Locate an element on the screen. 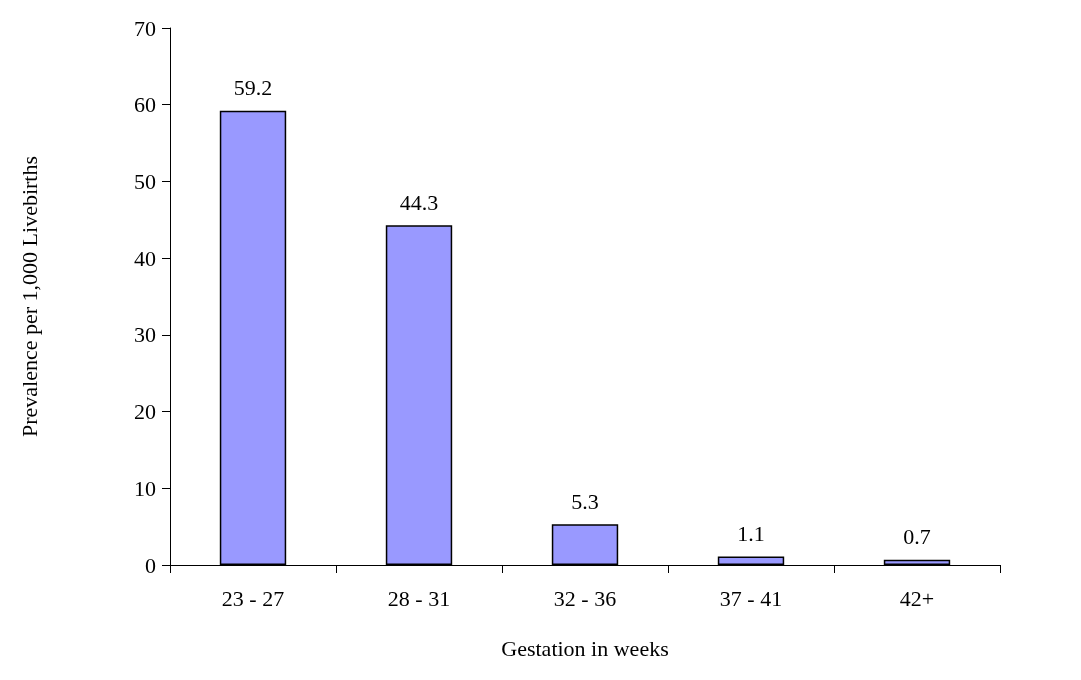  y-tick-label: 30 is located at coordinates (145, 335).